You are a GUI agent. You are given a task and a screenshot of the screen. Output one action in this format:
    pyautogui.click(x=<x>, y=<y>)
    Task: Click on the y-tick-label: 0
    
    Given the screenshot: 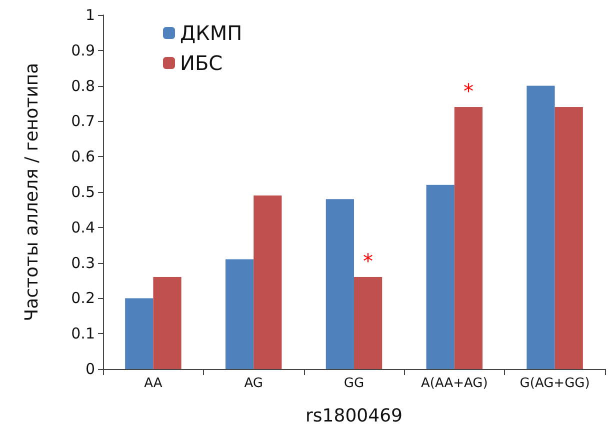 What is the action you would take?
    pyautogui.click(x=90, y=369)
    